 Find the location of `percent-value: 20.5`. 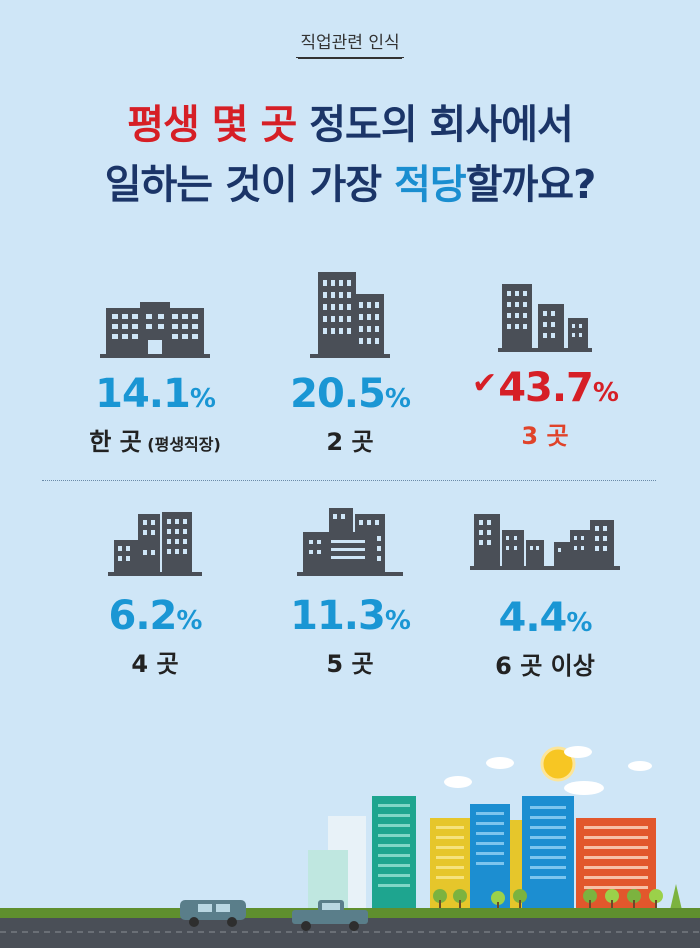

percent-value: 20.5 is located at coordinates (338, 394).